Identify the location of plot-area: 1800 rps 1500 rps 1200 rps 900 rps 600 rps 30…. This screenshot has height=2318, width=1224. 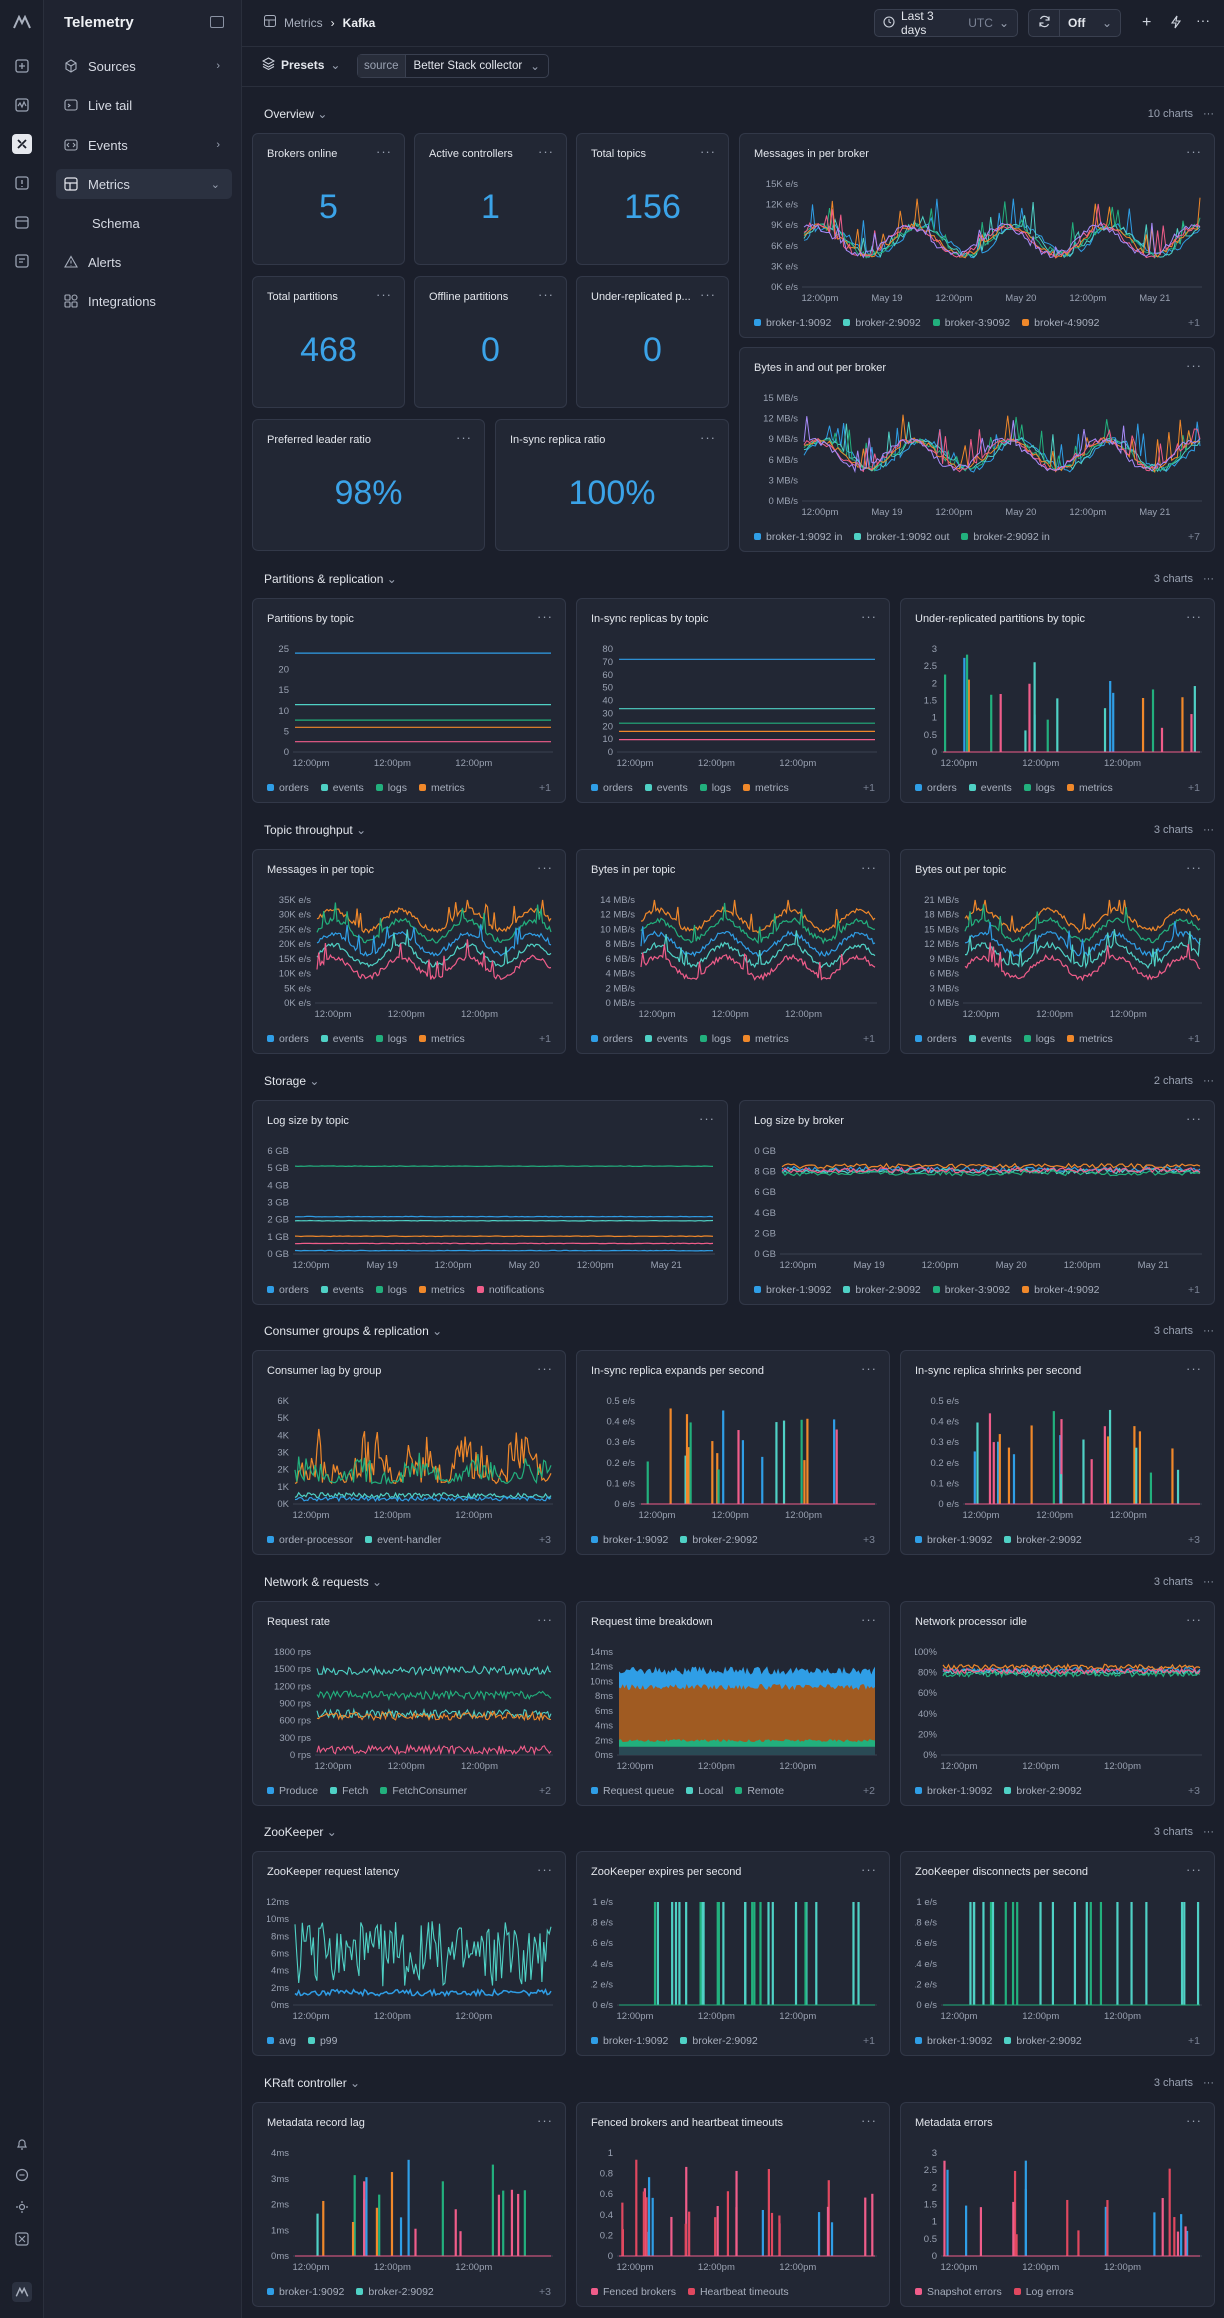
(410, 1703).